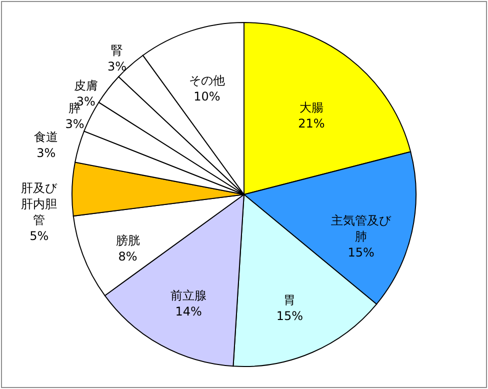 The width and height of the screenshot is (488, 389). Describe the element at coordinates (128, 241) in the screenshot. I see `slice-label: 膀胱` at that location.